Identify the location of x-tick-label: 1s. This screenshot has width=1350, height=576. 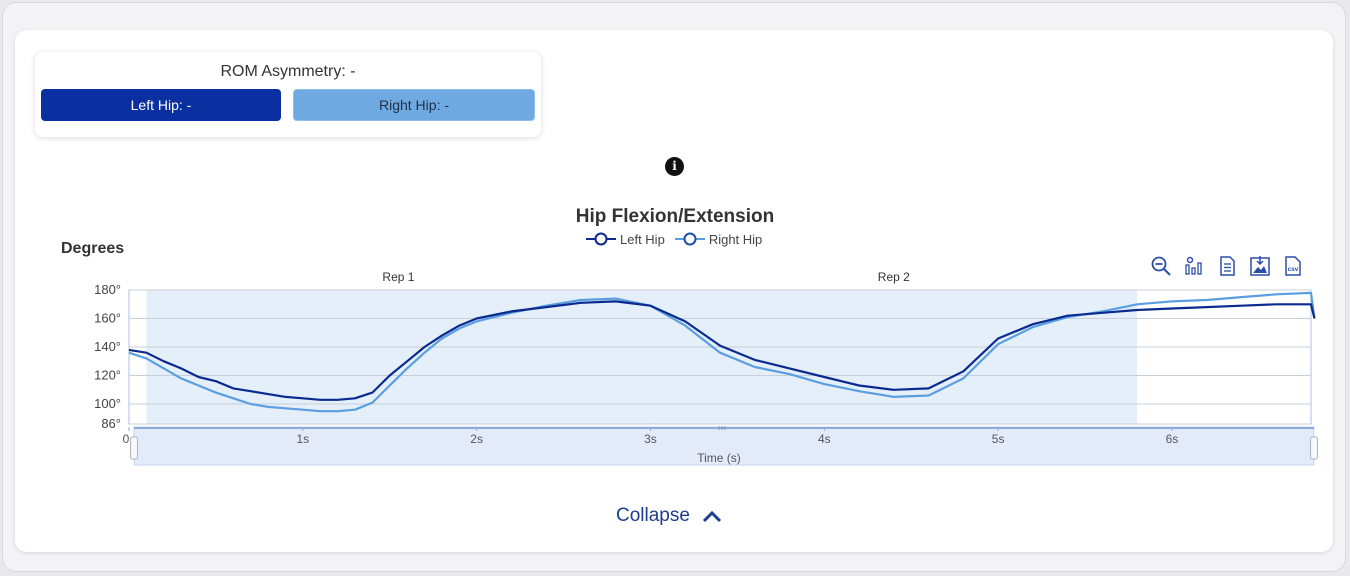
(302, 439).